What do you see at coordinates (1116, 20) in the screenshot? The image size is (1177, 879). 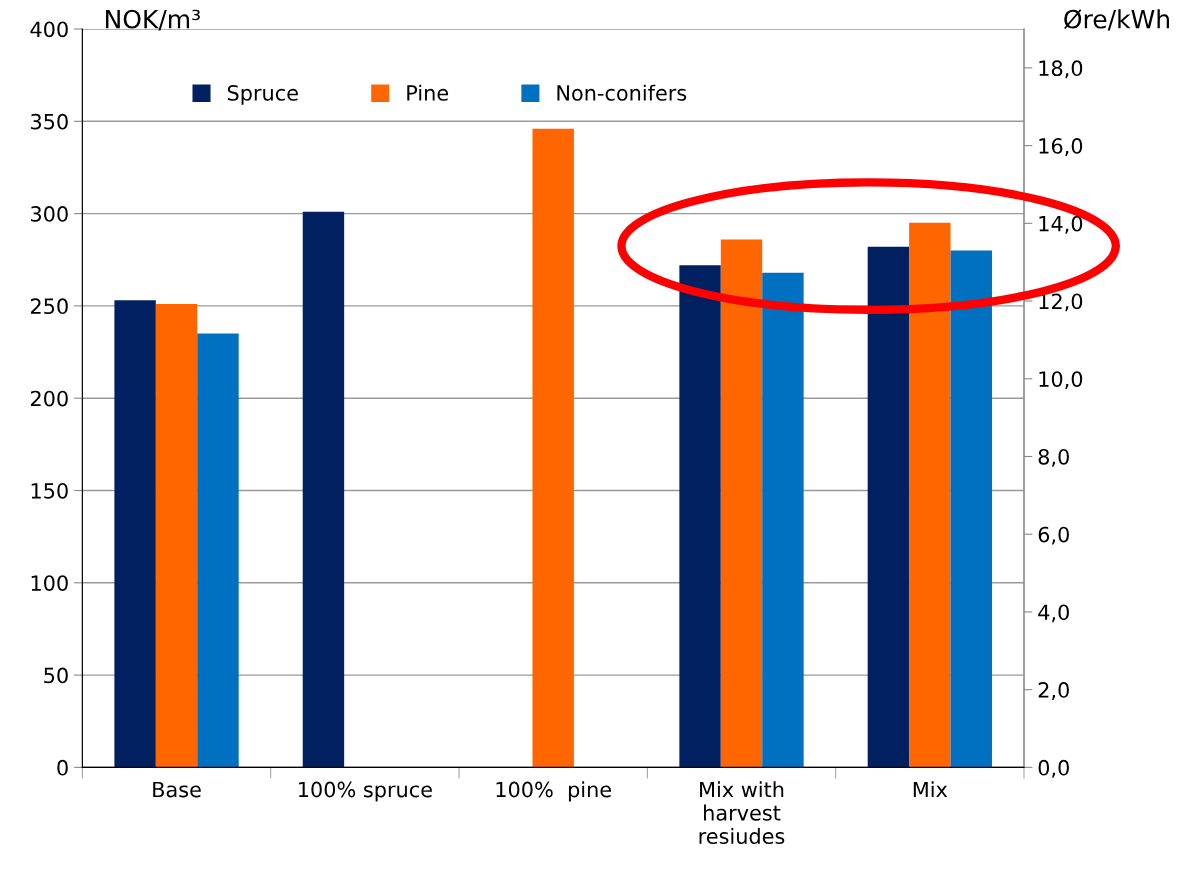 I see `y2-axis-title: Øre/kWh` at bounding box center [1116, 20].